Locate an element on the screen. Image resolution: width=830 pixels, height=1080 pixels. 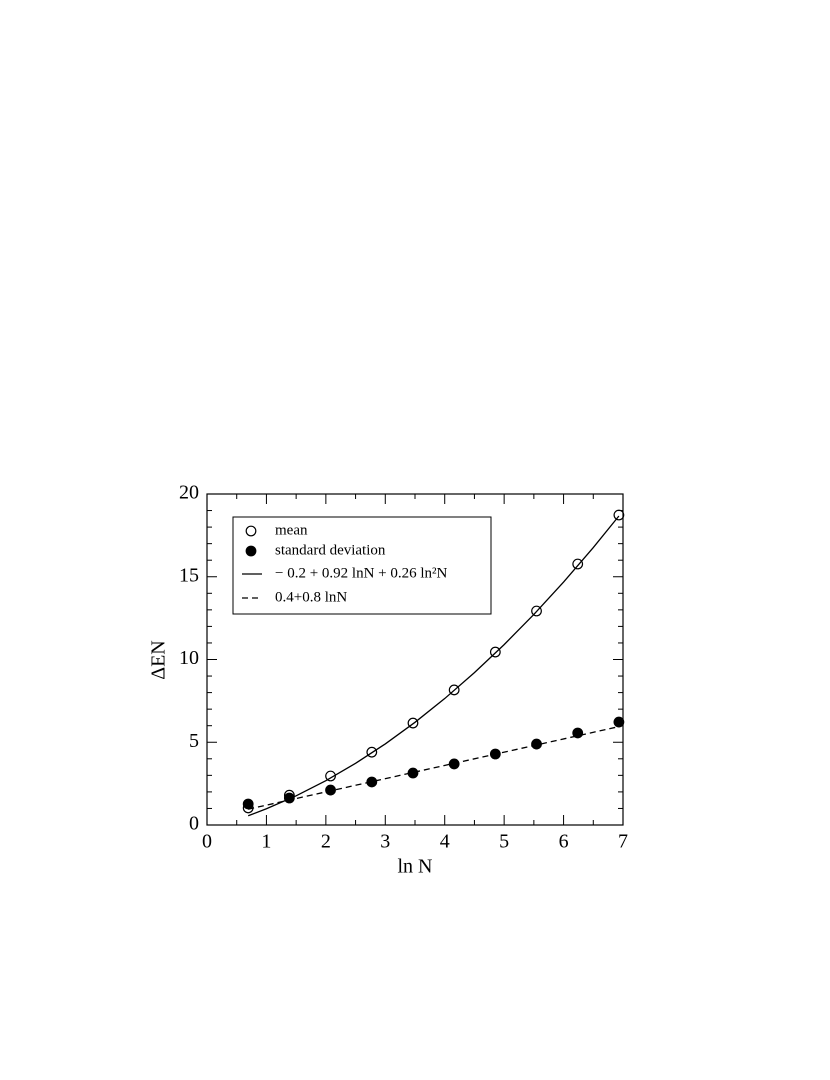
x-tick-label: 7 is located at coordinates (623, 842).